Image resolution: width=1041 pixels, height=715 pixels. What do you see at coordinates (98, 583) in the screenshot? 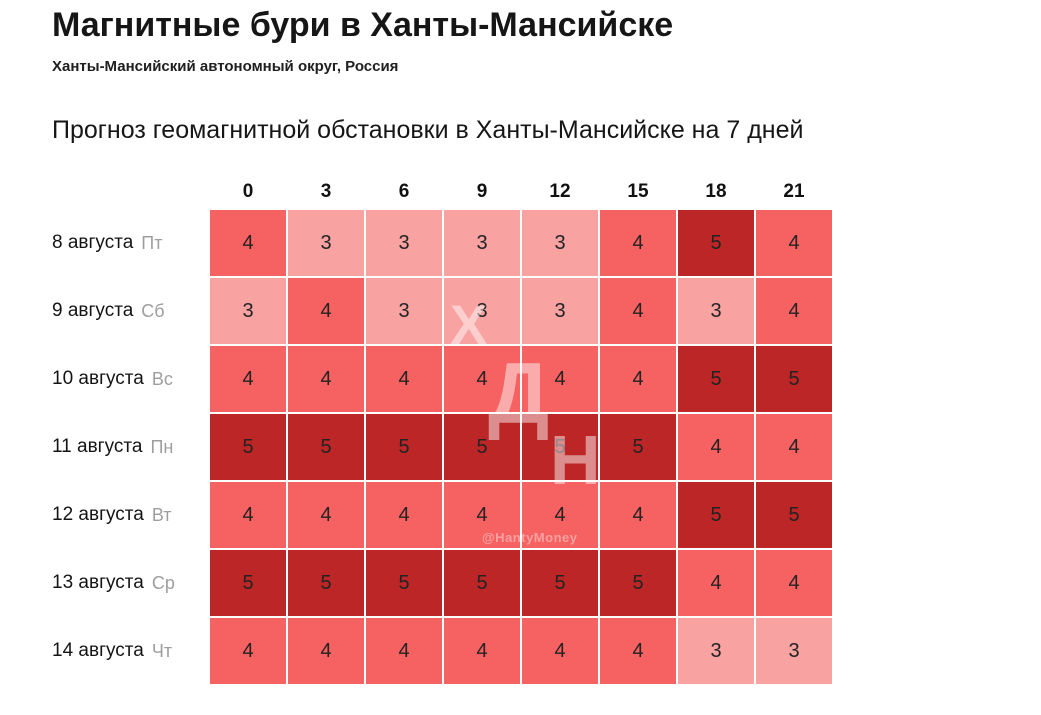
I see `row-date: 13 августа` at bounding box center [98, 583].